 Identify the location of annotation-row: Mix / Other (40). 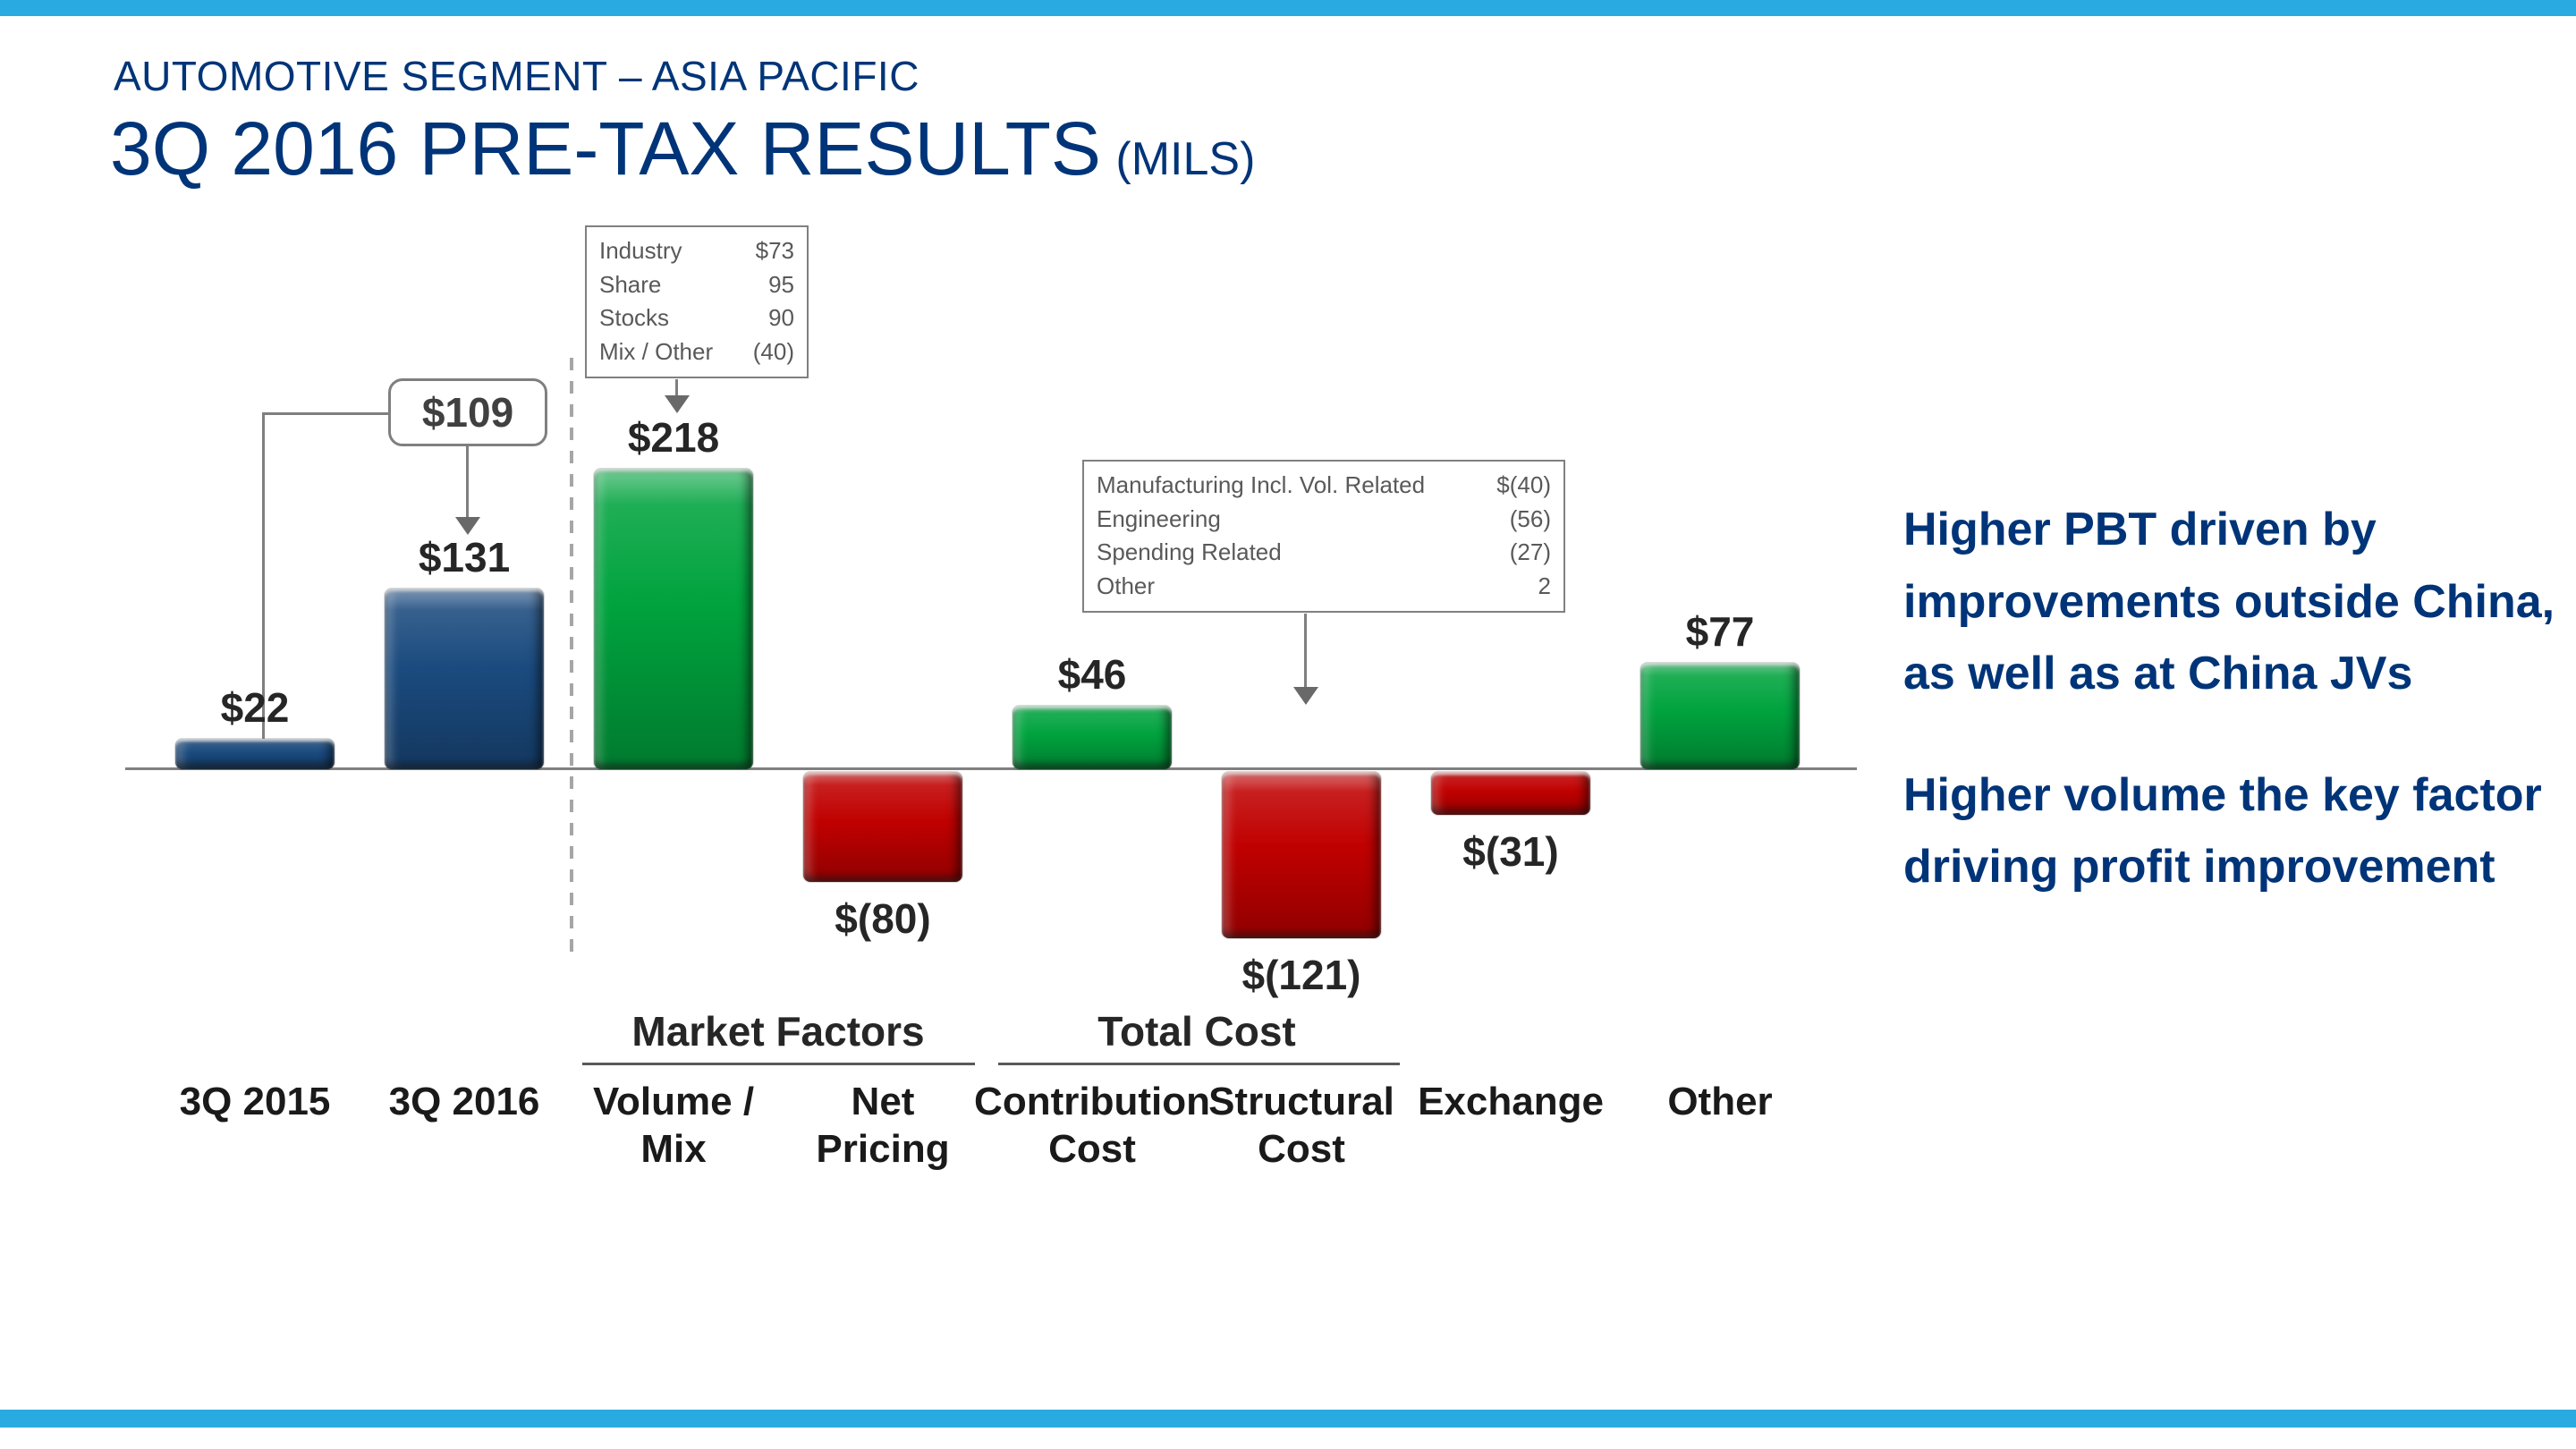
(696, 352).